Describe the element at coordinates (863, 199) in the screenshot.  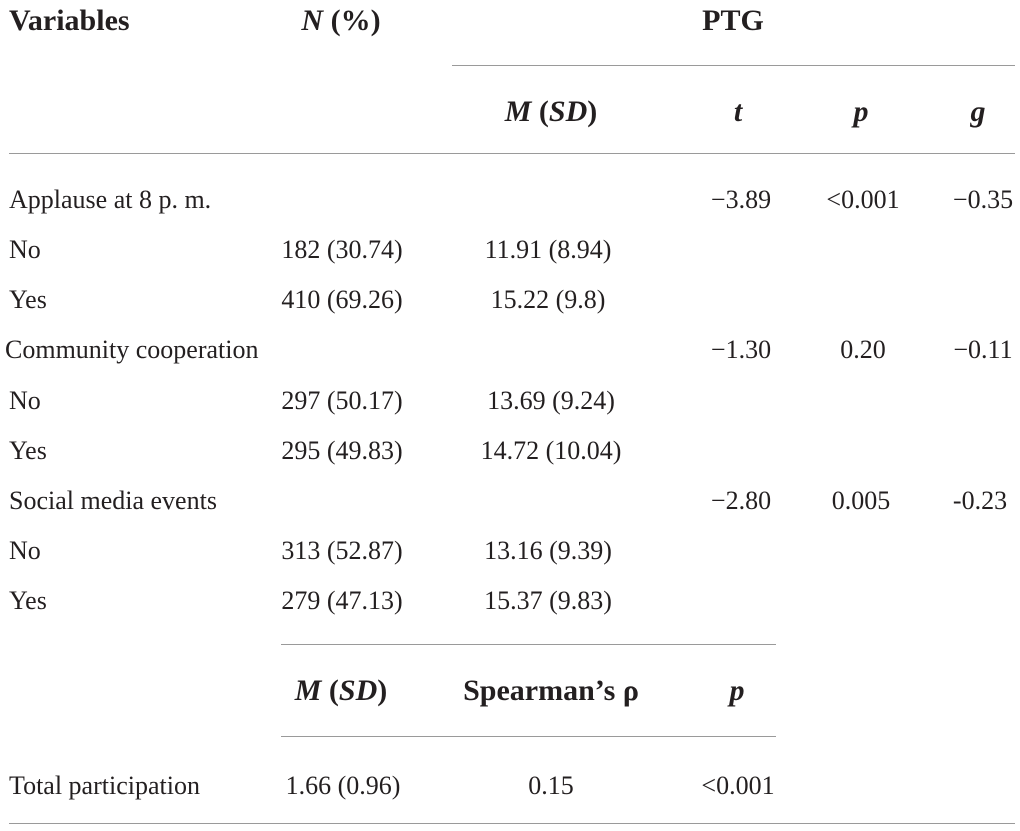
I see `group-p: <0.001` at that location.